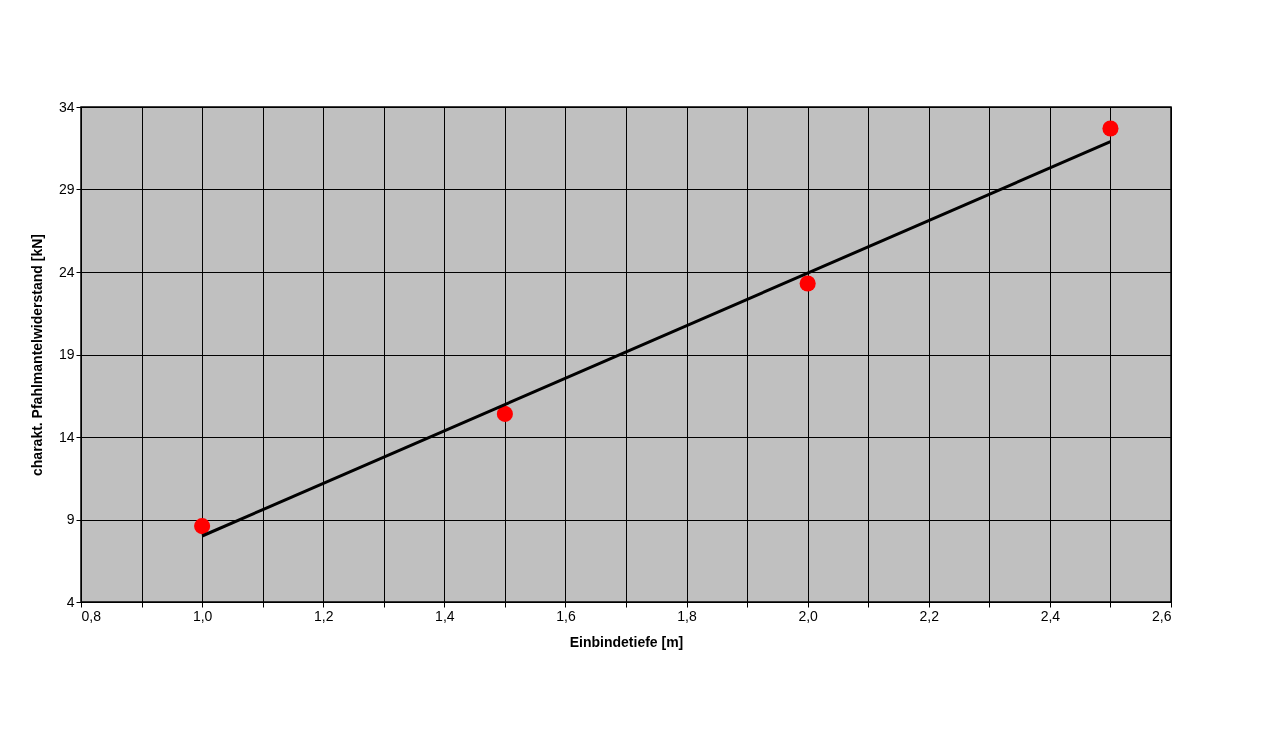 Image resolution: width=1268 pixels, height=731 pixels. What do you see at coordinates (66, 189) in the screenshot?
I see `y-tick-label: 29` at bounding box center [66, 189].